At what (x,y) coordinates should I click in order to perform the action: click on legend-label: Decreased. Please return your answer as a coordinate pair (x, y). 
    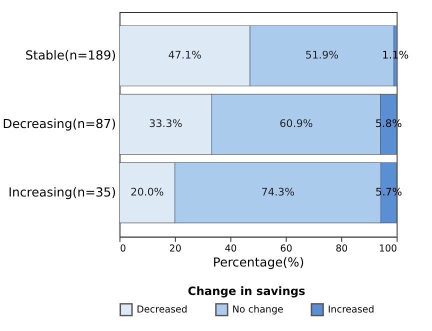
    Looking at the image, I should click on (162, 310).